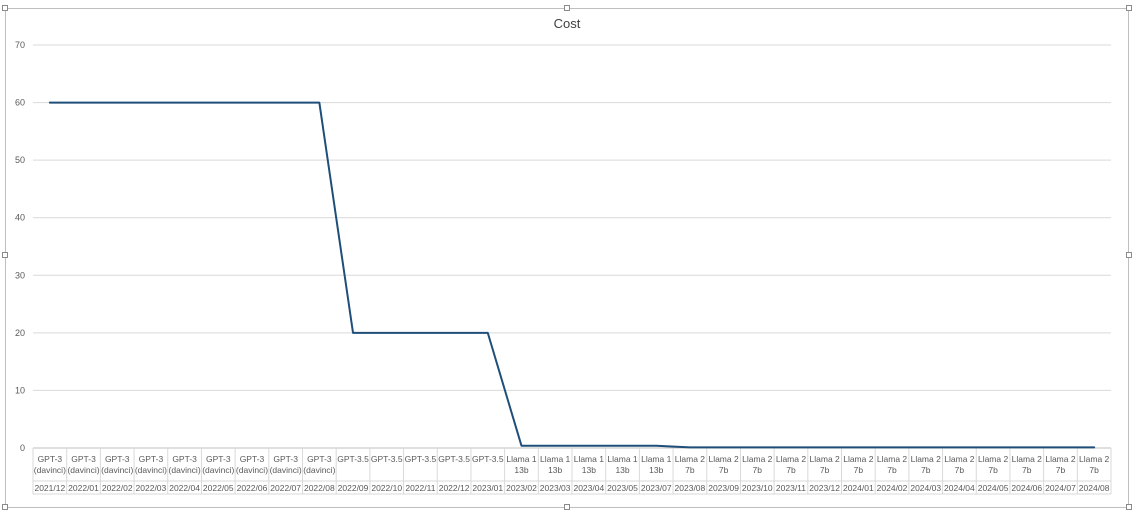 This screenshot has width=1134, height=511. I want to click on resize-handle-bottom-left, so click(5, 507).